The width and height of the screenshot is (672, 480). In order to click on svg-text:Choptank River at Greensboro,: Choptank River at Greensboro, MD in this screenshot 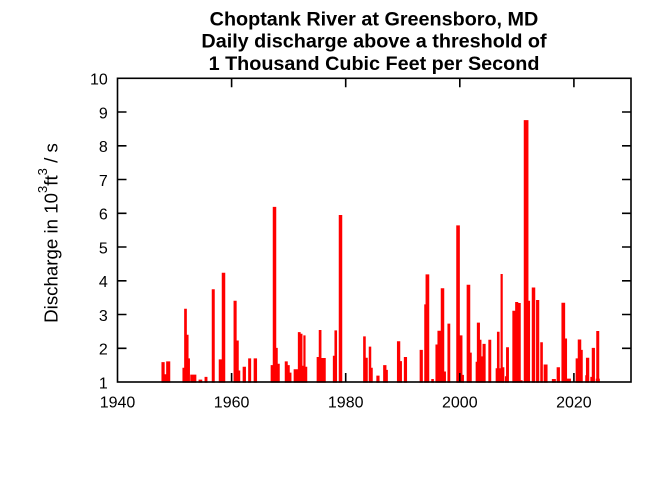, I will do `click(374, 19)`.